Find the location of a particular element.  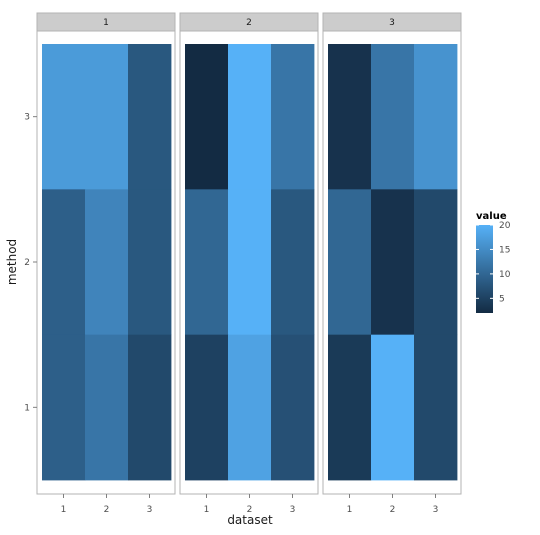

legend-tick-label: 5 is located at coordinates (502, 299).